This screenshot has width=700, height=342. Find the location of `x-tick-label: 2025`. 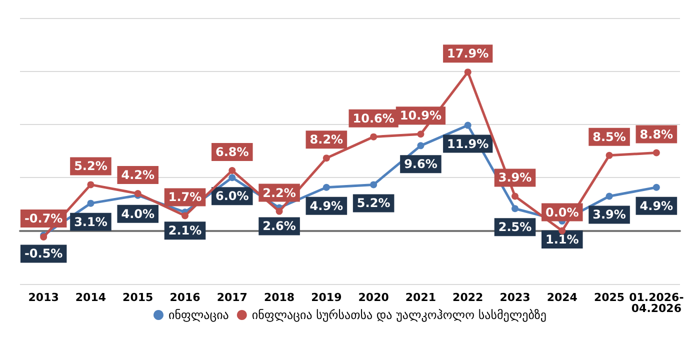

x-tick-label: 2025 is located at coordinates (609, 297).